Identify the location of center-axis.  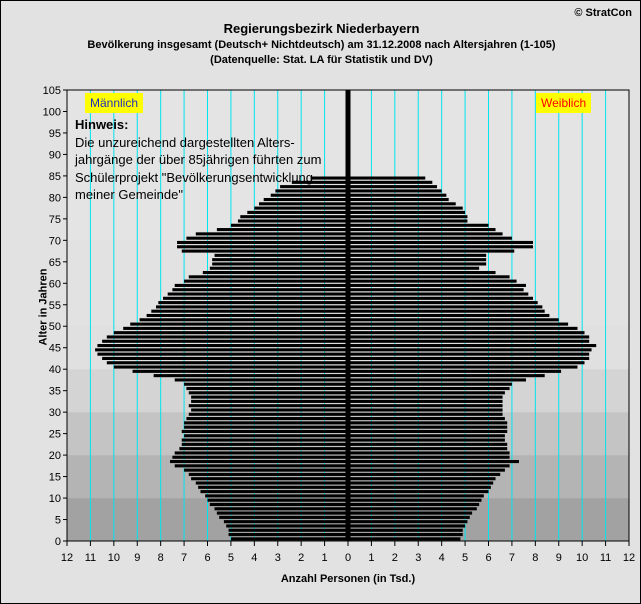
(348, 315).